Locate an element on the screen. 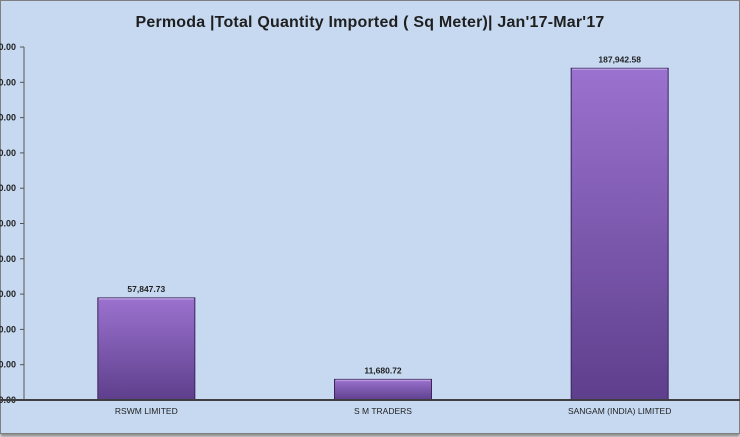 The width and height of the screenshot is (740, 437). x-tick-label: RSWM LIMITED is located at coordinates (146, 411).